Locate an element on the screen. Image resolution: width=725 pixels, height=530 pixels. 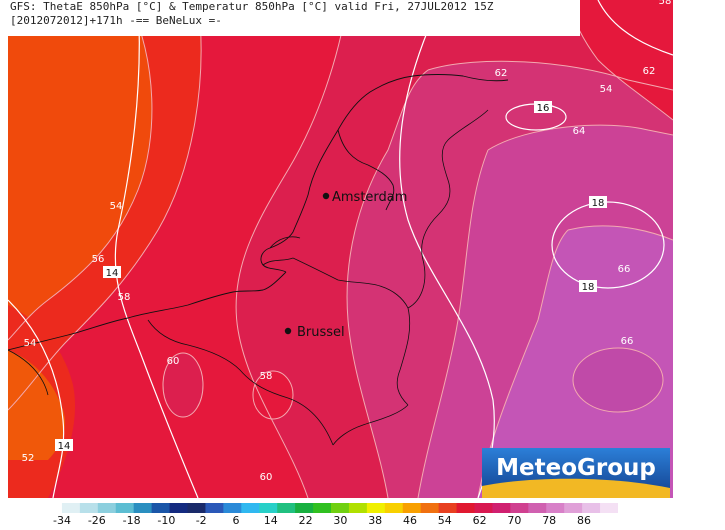
header-subtitle: [2012072012]+171h -== BeNeLux =- is located at coordinates (116, 20).